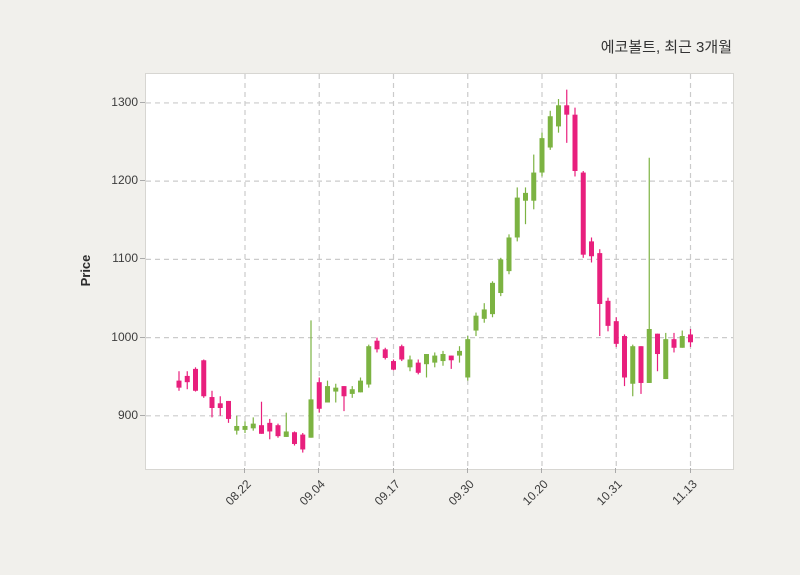 This screenshot has height=575, width=800. Describe the element at coordinates (124, 180) in the screenshot. I see `y-tick-label: 1200` at that location.